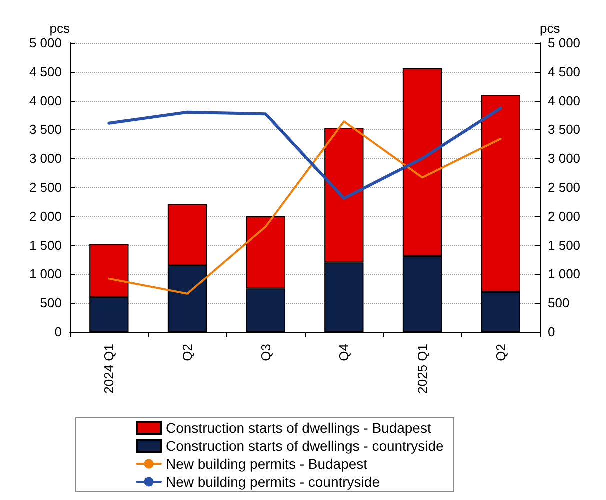 The width and height of the screenshot is (606, 500). Describe the element at coordinates (45, 43) in the screenshot. I see `y-tick-label: 5 000` at that location.